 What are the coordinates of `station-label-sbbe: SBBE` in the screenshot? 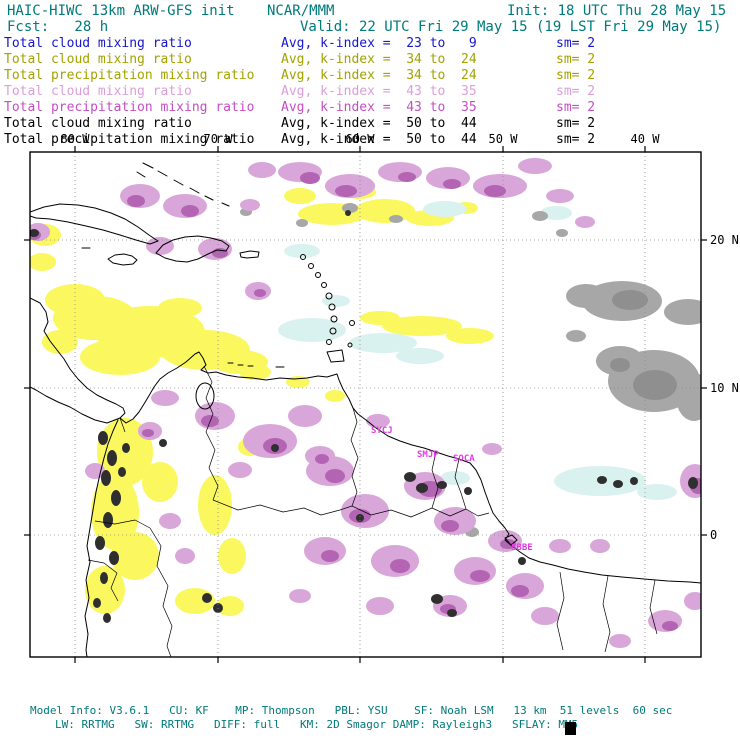 It's located at (522, 548).